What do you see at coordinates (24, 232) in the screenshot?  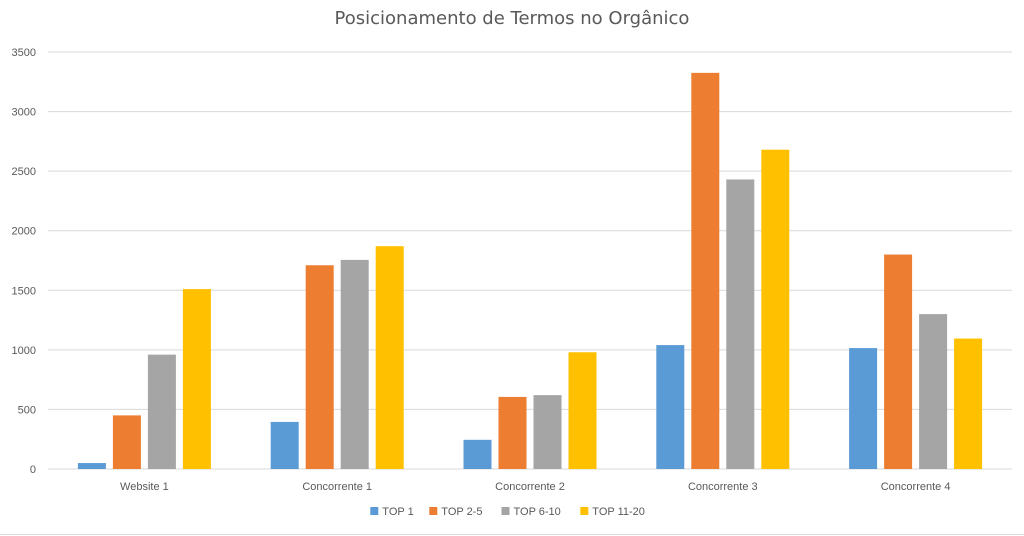 I see `y-tick-label: 2000` at bounding box center [24, 232].